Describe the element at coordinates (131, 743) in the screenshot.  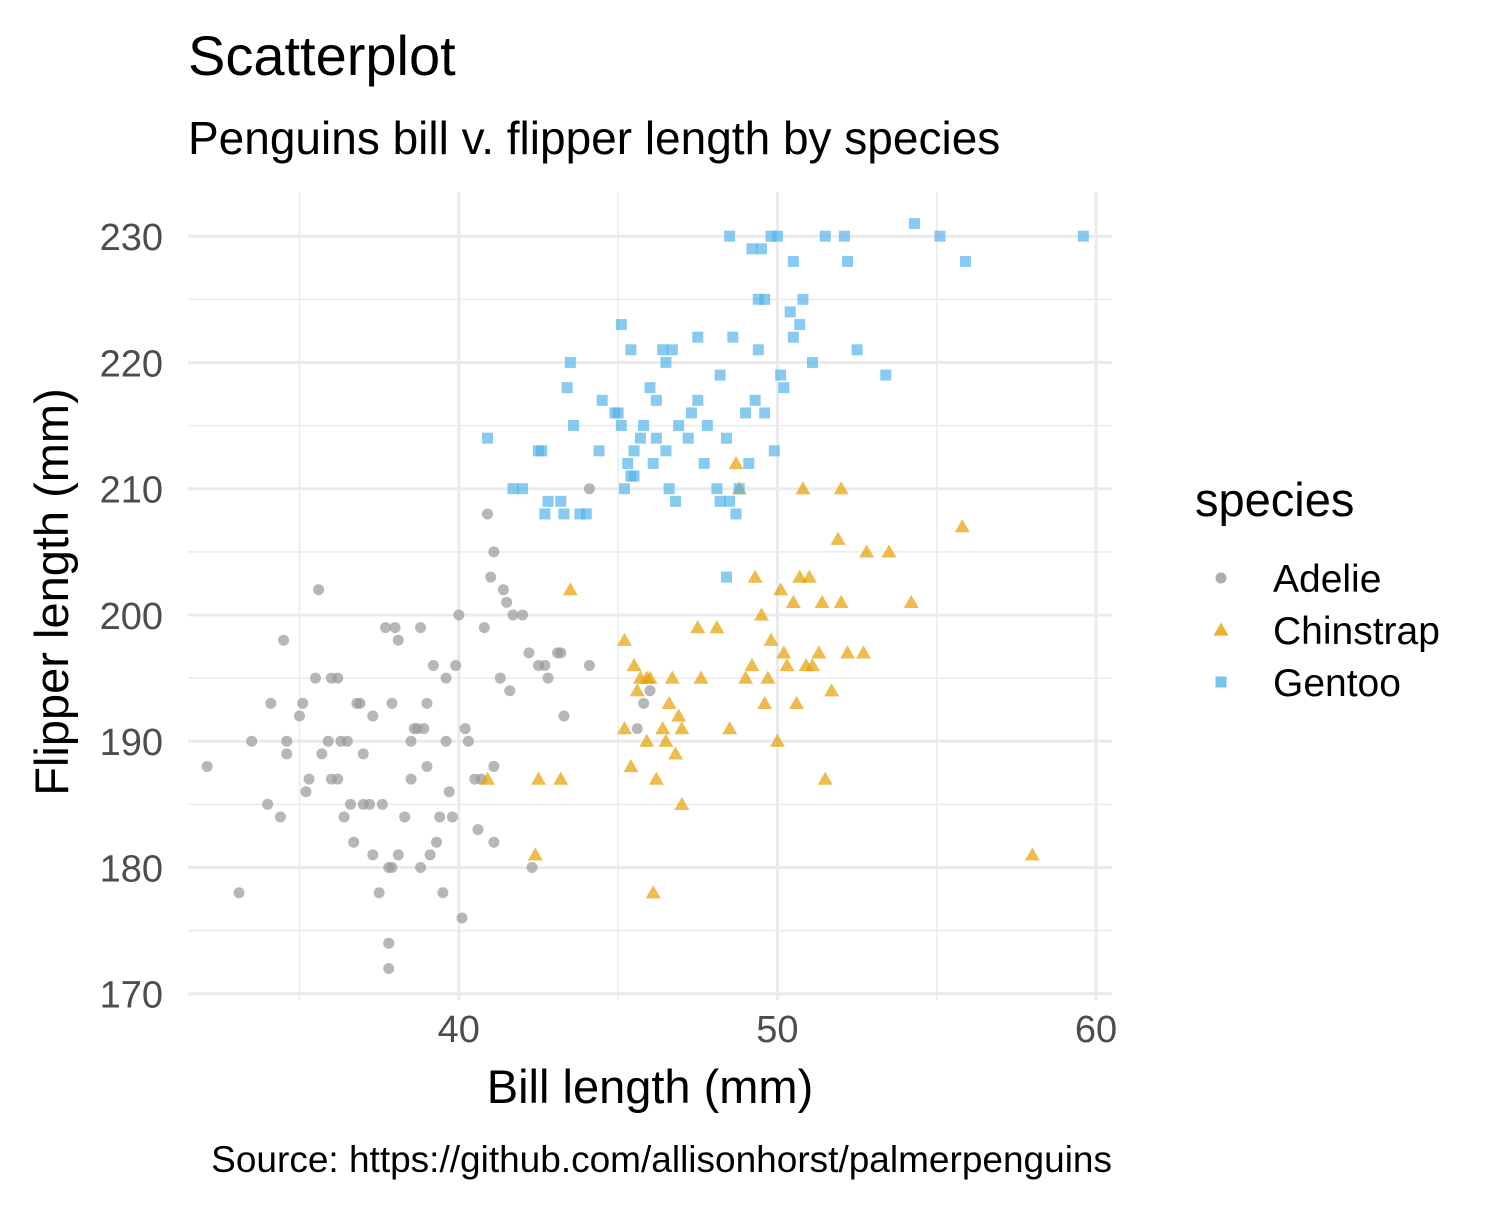
I see `y-tick-label: 190` at that location.